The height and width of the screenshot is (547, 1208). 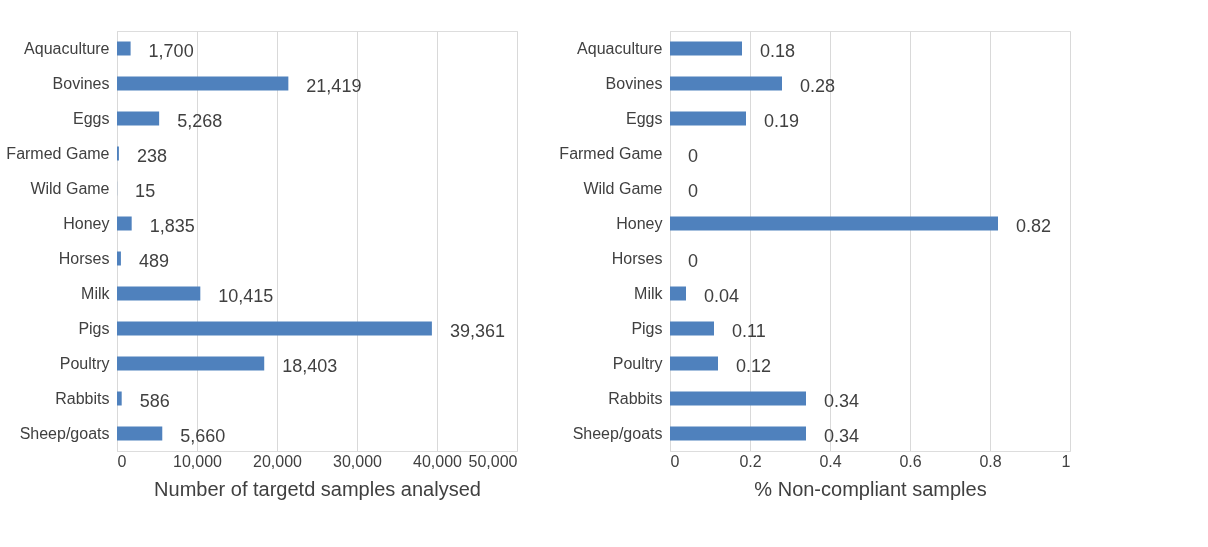 I want to click on data-label: 0.04, so click(x=722, y=295).